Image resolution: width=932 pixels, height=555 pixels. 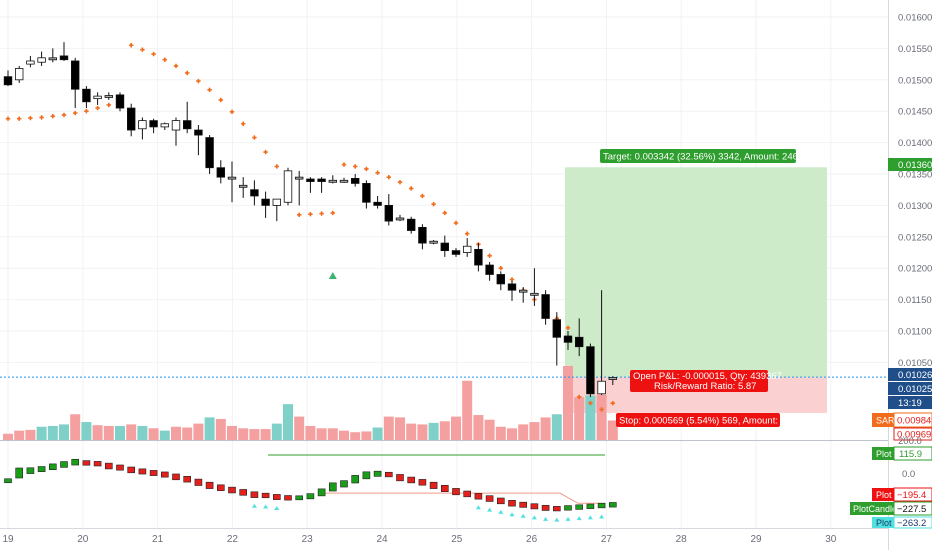 I want to click on target-label-bg, so click(x=698, y=156).